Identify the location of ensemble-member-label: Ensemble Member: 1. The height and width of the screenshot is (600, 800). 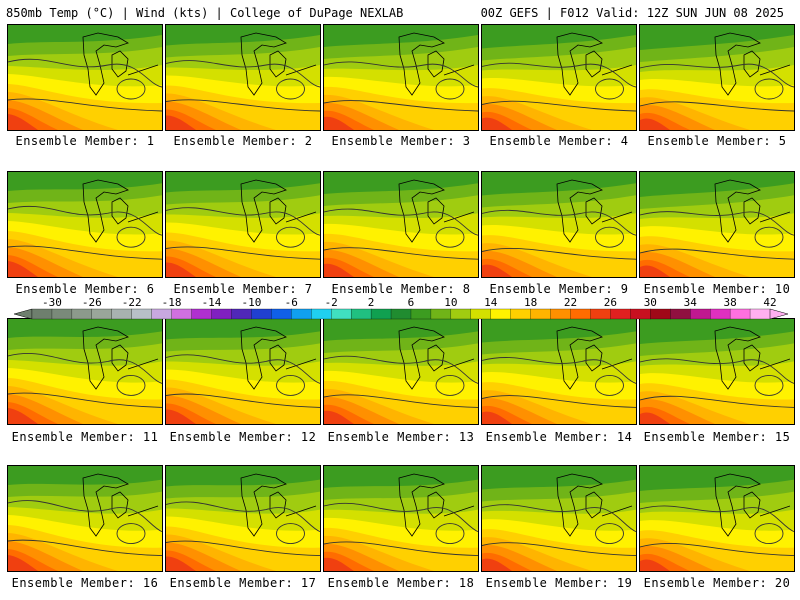
(85, 141).